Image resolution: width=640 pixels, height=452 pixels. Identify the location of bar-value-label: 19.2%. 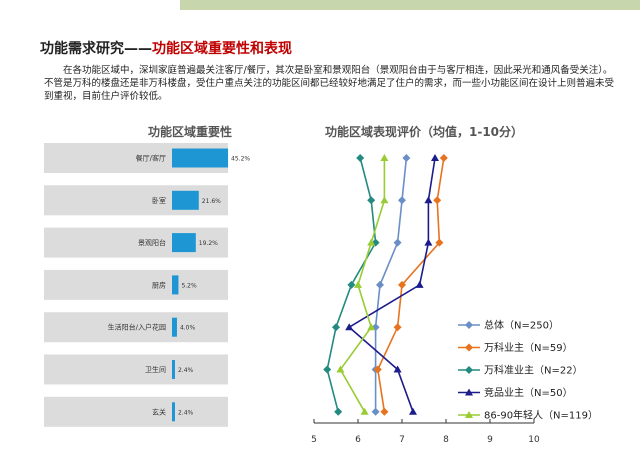
(208, 243).